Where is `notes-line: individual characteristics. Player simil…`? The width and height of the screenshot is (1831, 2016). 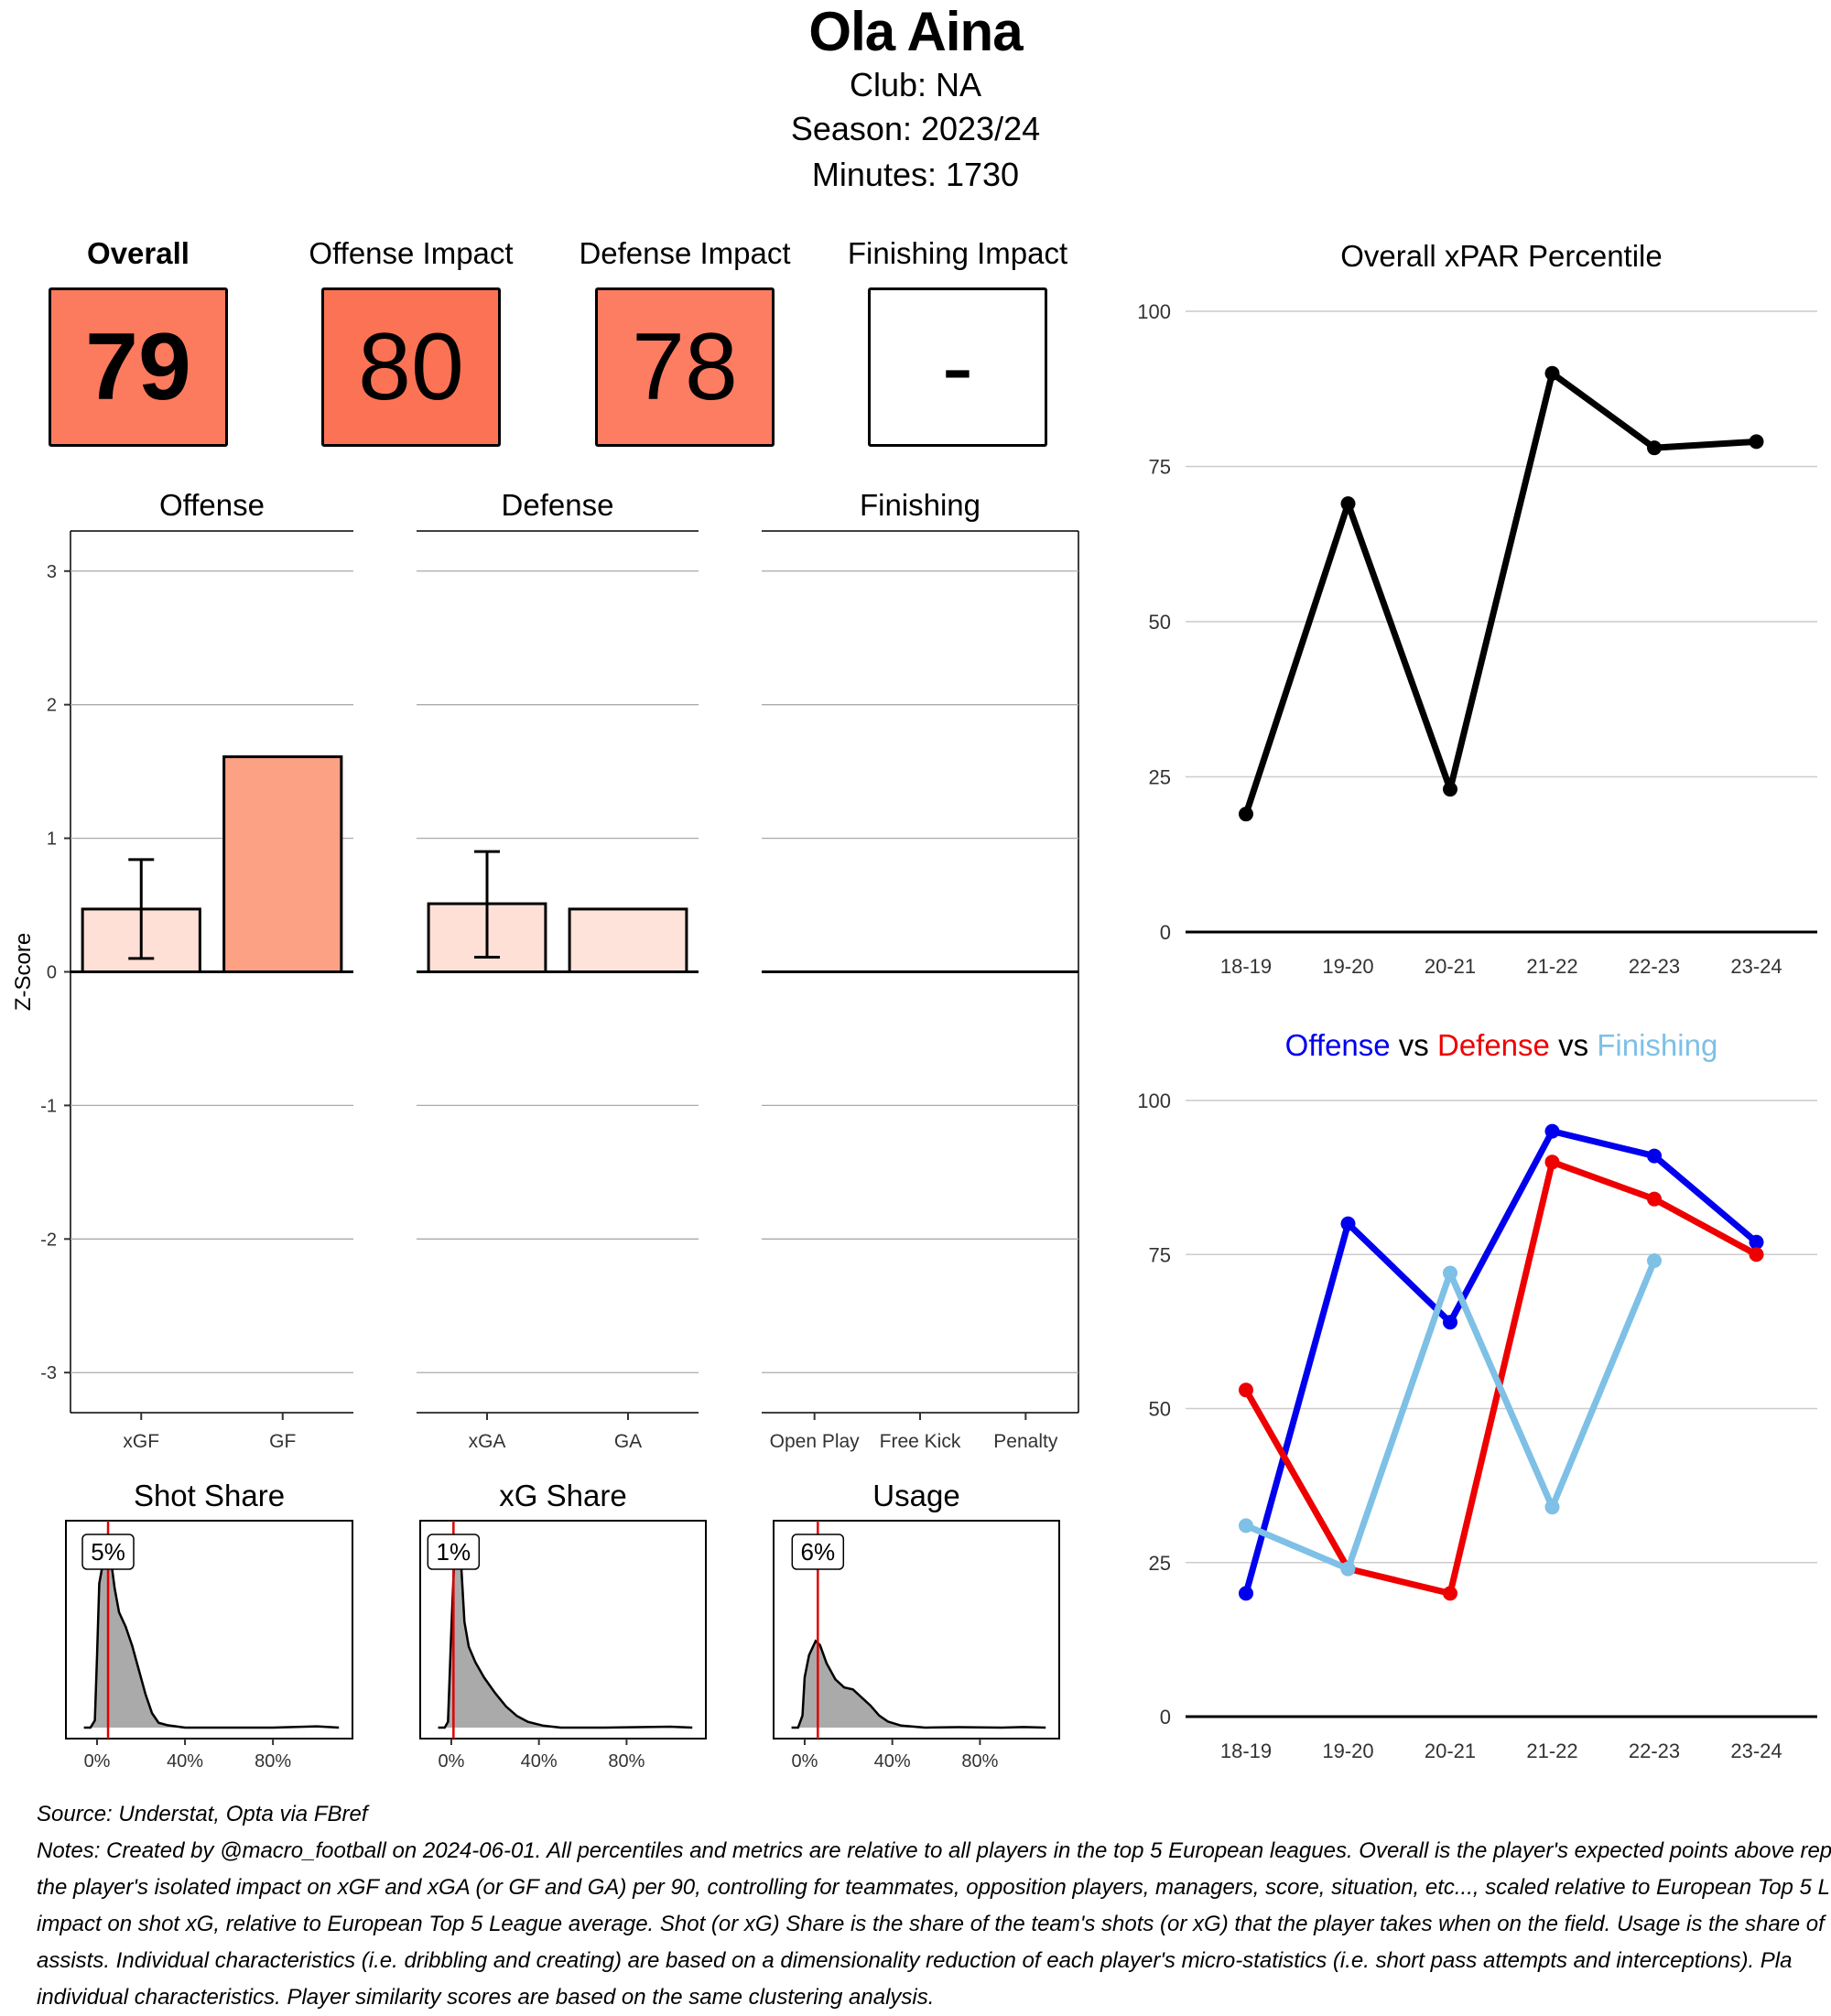
notes-line: individual characteristics. Player simil… is located at coordinates (486, 1997).